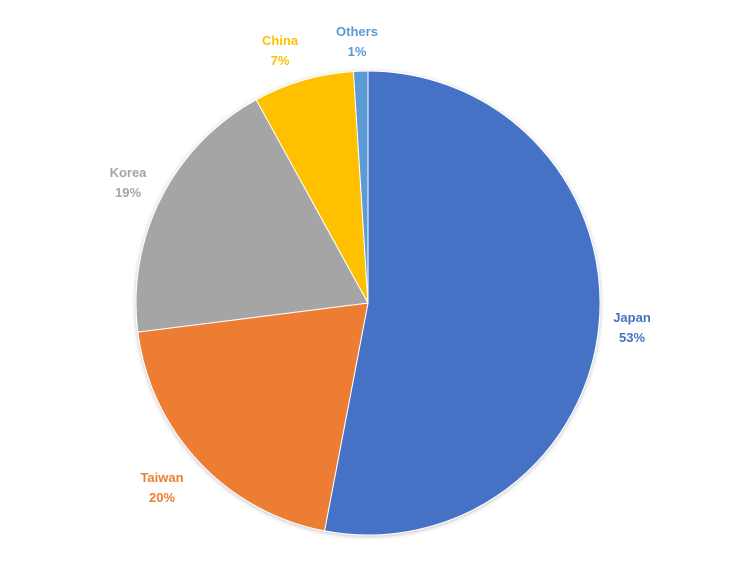 The height and width of the screenshot is (571, 733). I want to click on data-label-percent: 53%, so click(632, 337).